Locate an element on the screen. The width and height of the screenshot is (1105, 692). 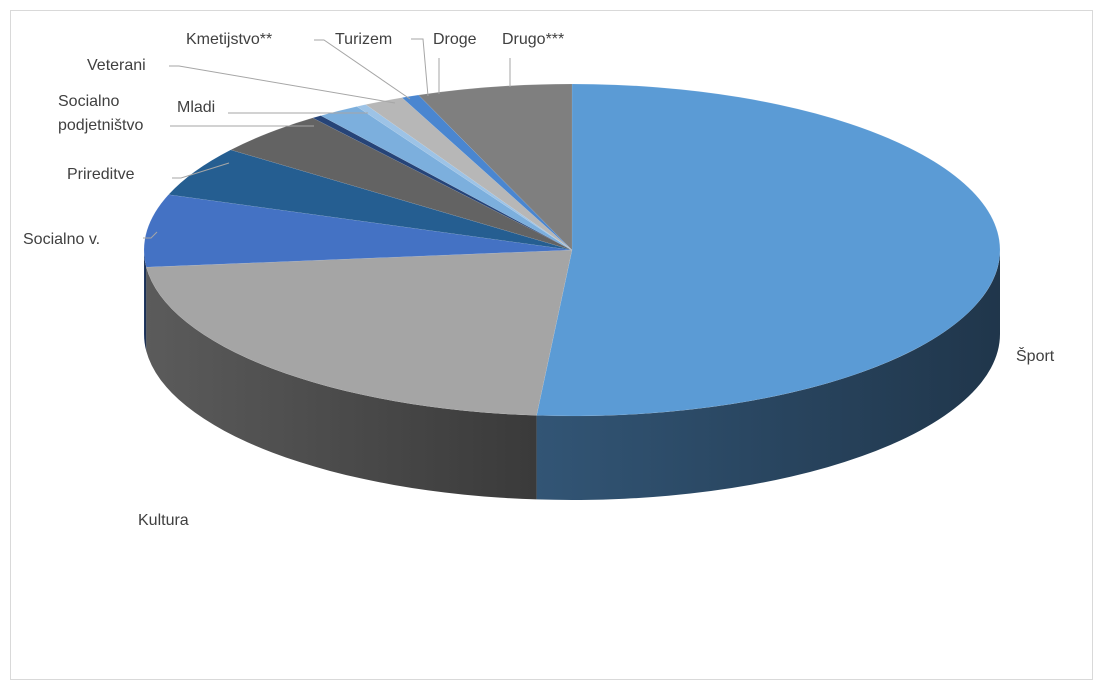
slice-label-drugo: Drugo*** is located at coordinates (533, 39).